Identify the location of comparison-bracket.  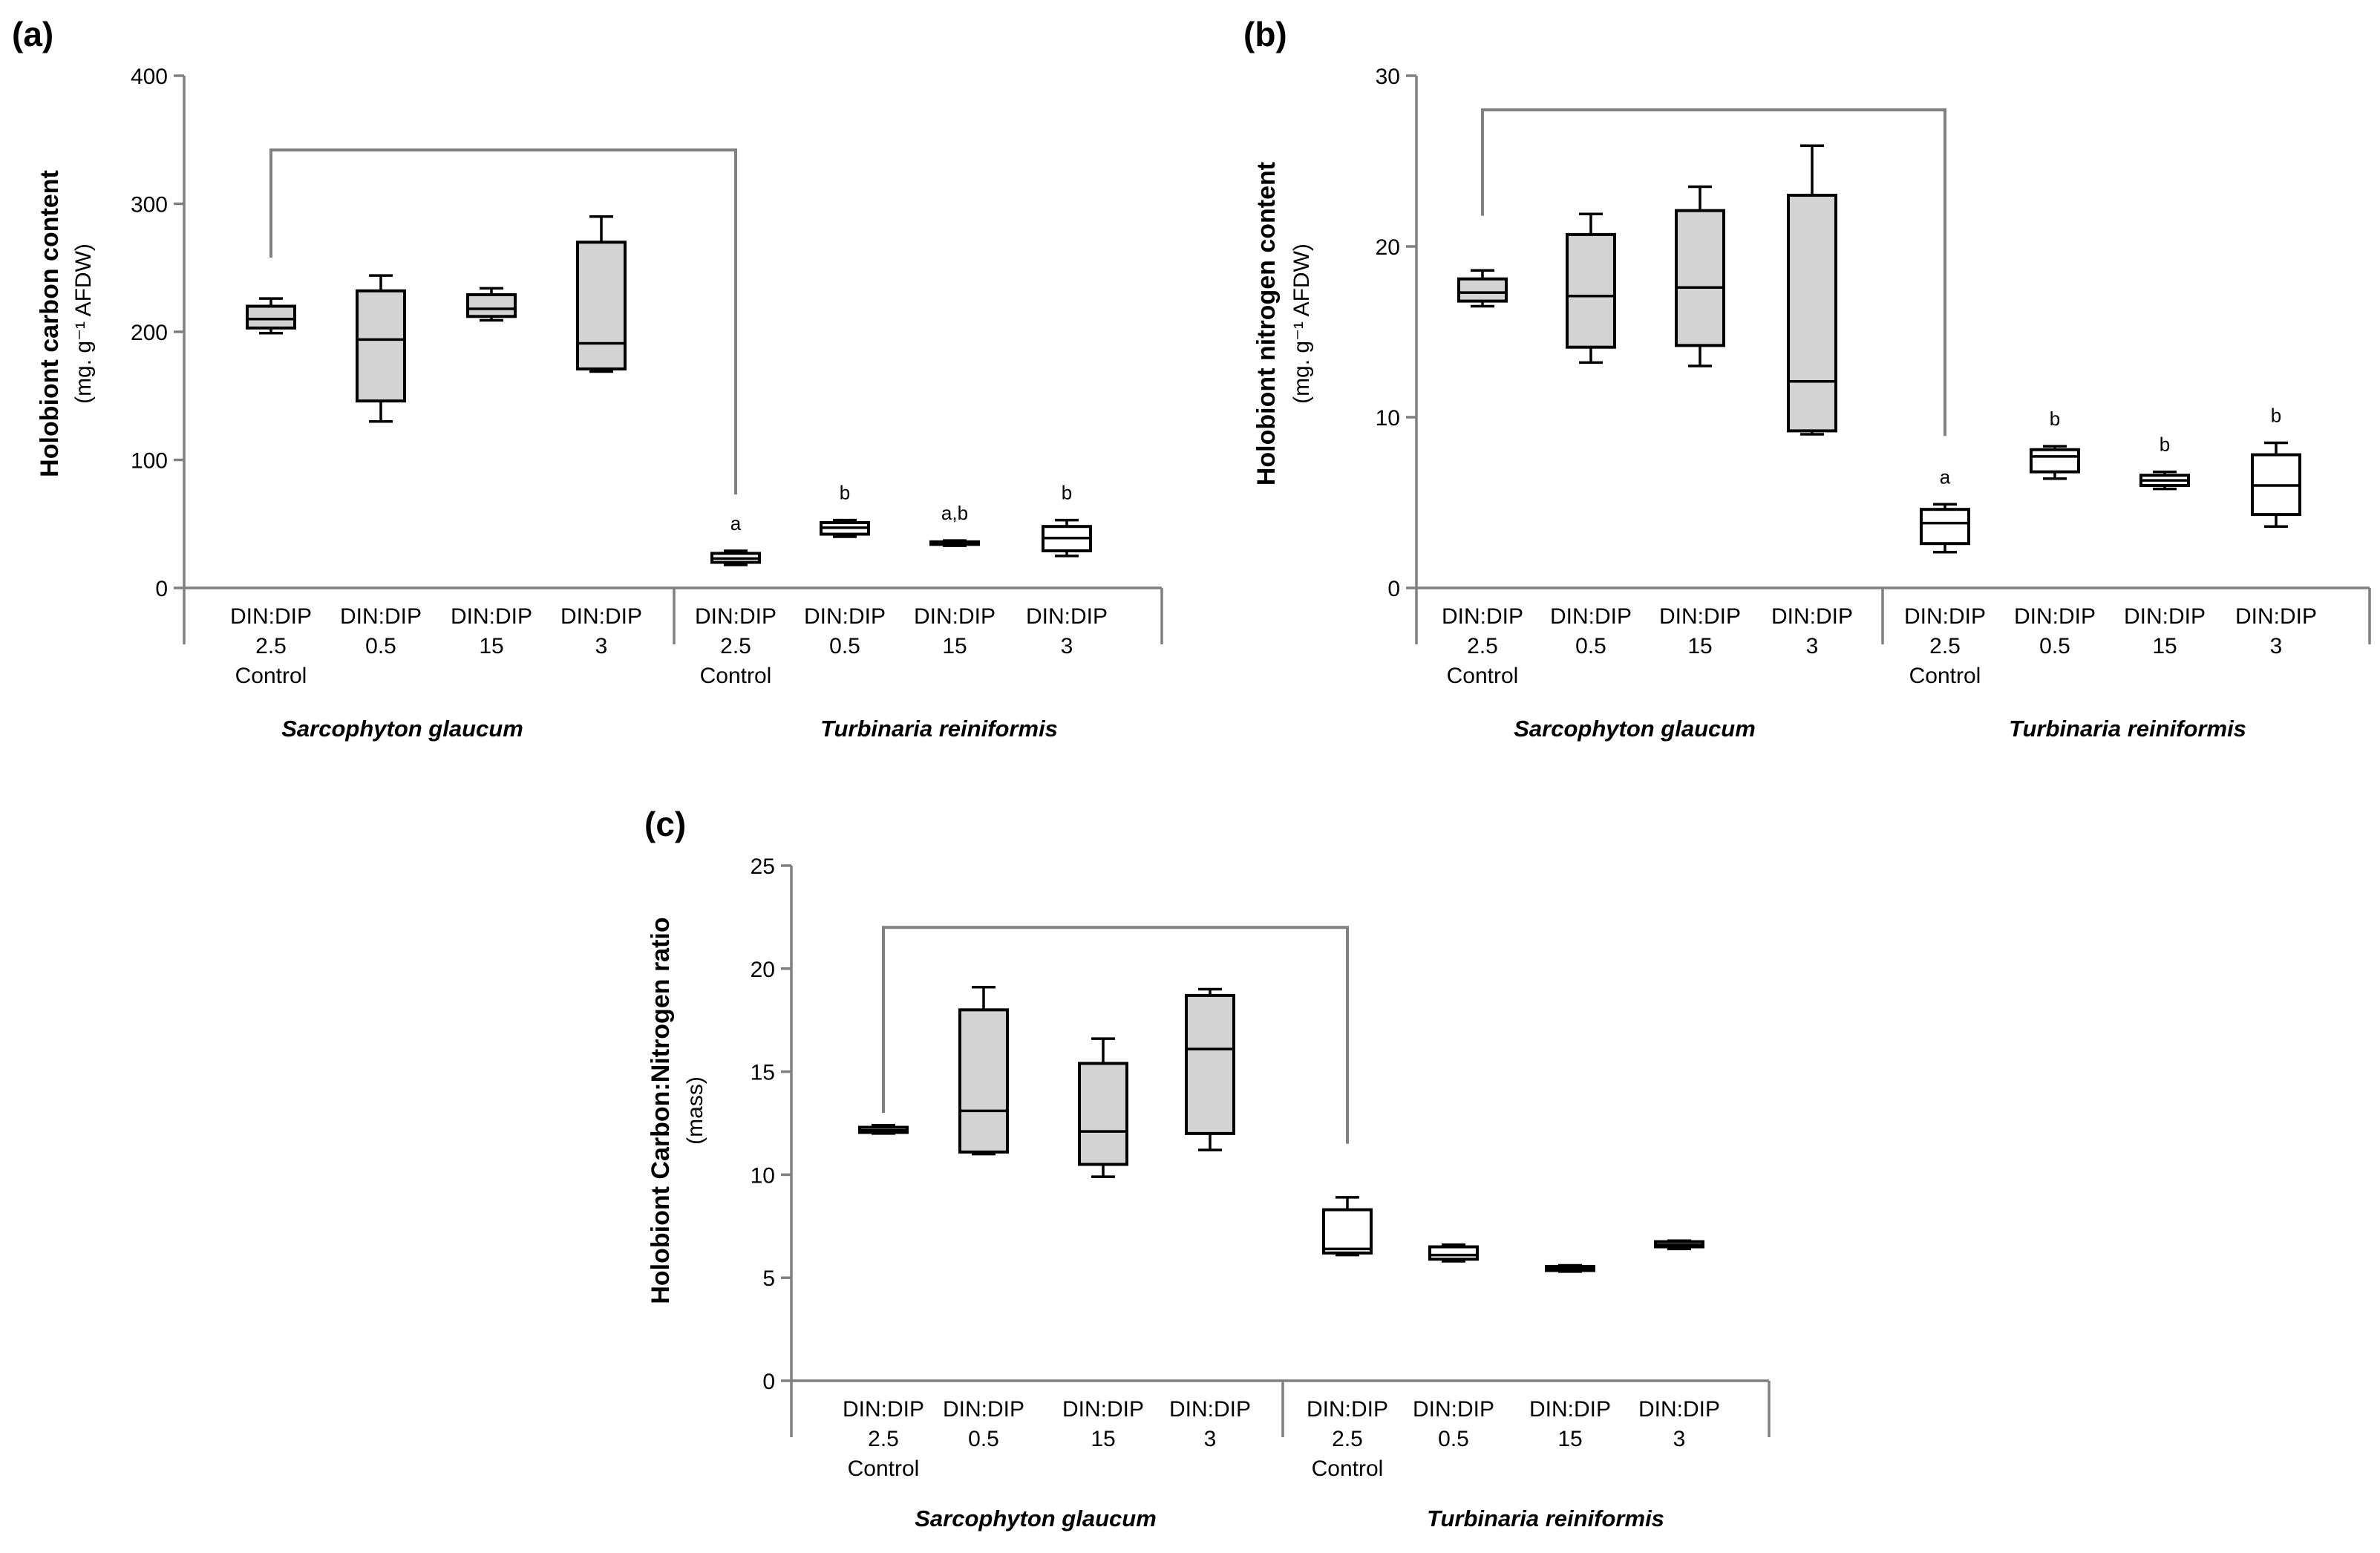
(1713, 272).